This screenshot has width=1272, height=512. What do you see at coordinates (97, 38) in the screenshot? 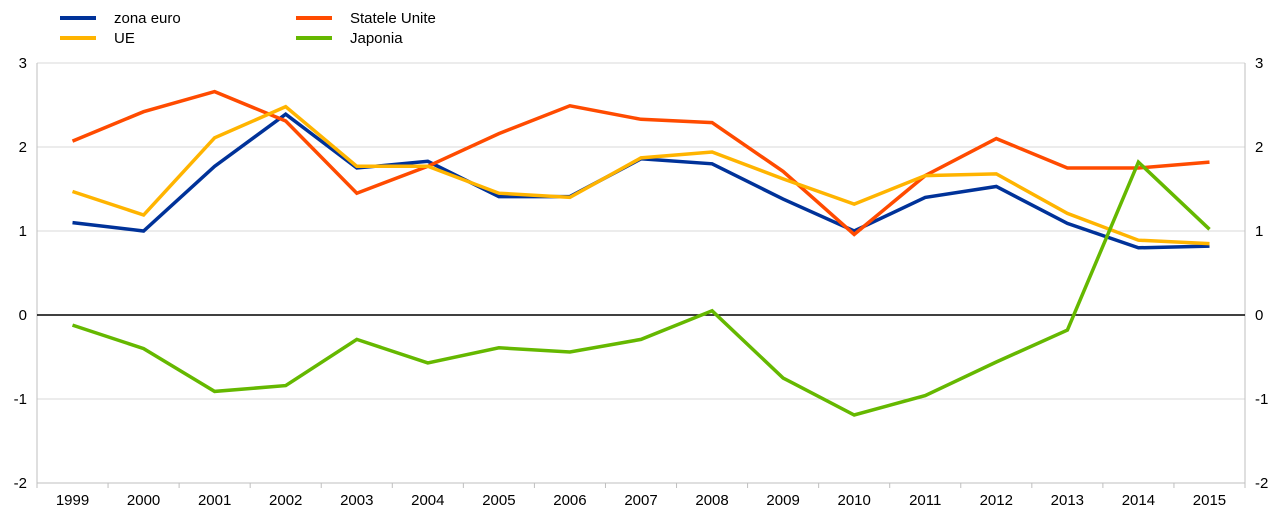
I see `legend-item-ue: UE` at bounding box center [97, 38].